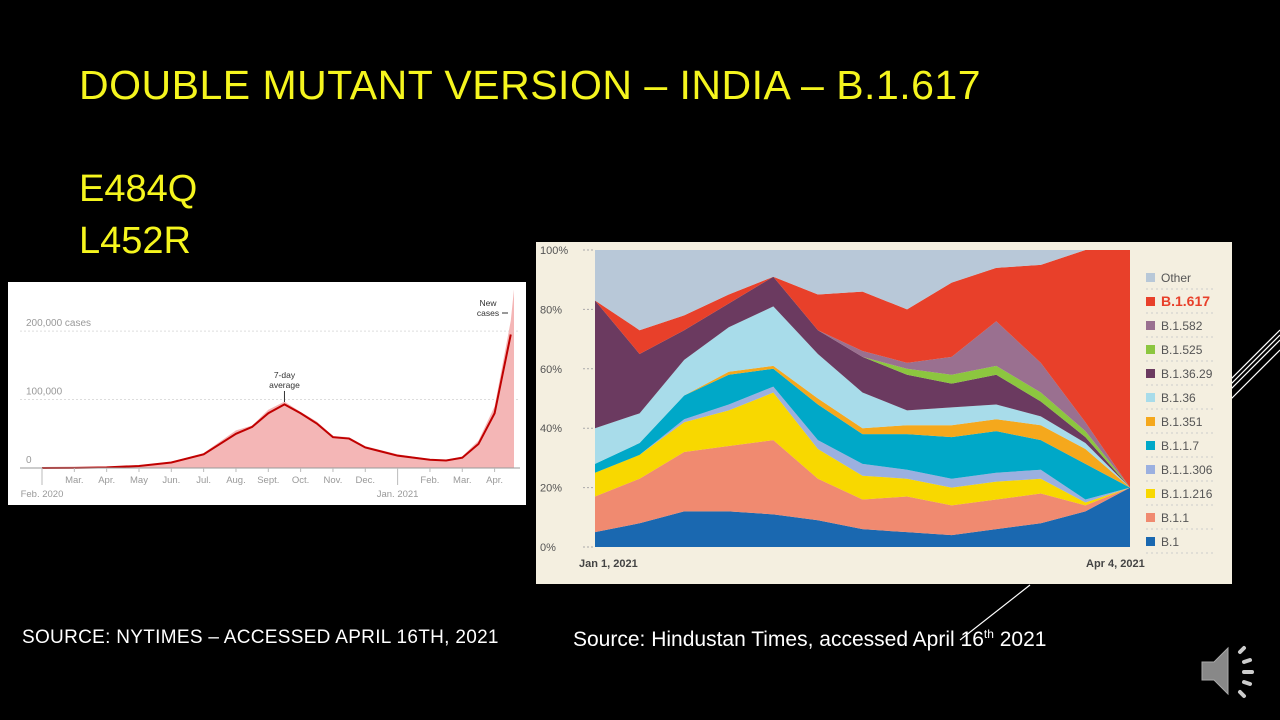 This screenshot has height=720, width=1280. I want to click on y-tick-label: 80%, so click(551, 310).